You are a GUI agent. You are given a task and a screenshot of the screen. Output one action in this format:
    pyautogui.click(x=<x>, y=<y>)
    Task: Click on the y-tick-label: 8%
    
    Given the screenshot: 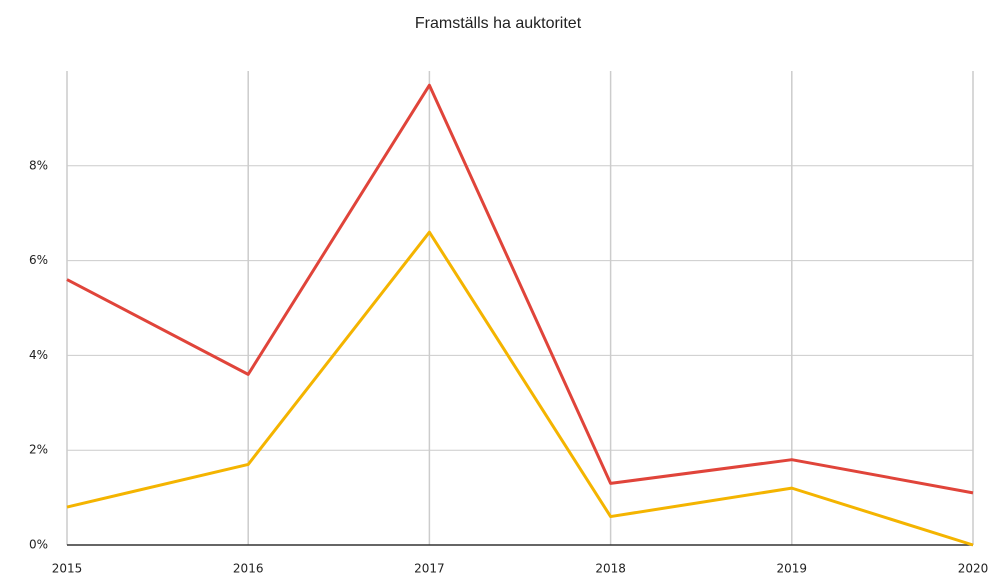 What is the action you would take?
    pyautogui.click(x=38, y=165)
    